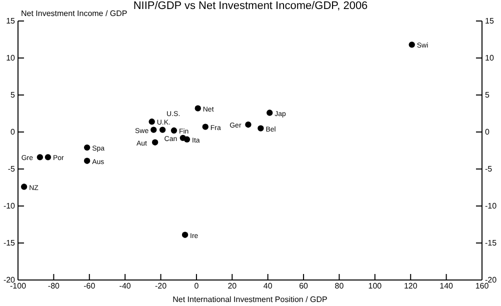 The width and height of the screenshot is (501, 306). I want to click on y2-tick-label: 15, so click(489, 21).